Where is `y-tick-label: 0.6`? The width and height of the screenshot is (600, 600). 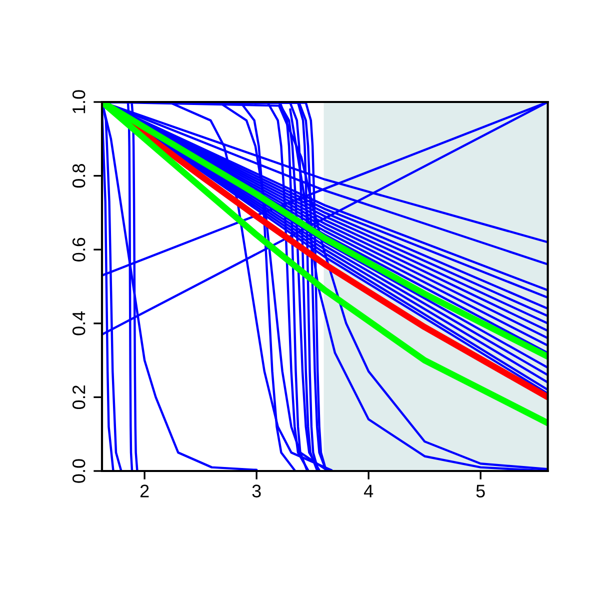
y-tick-label: 0.6 is located at coordinates (79, 250).